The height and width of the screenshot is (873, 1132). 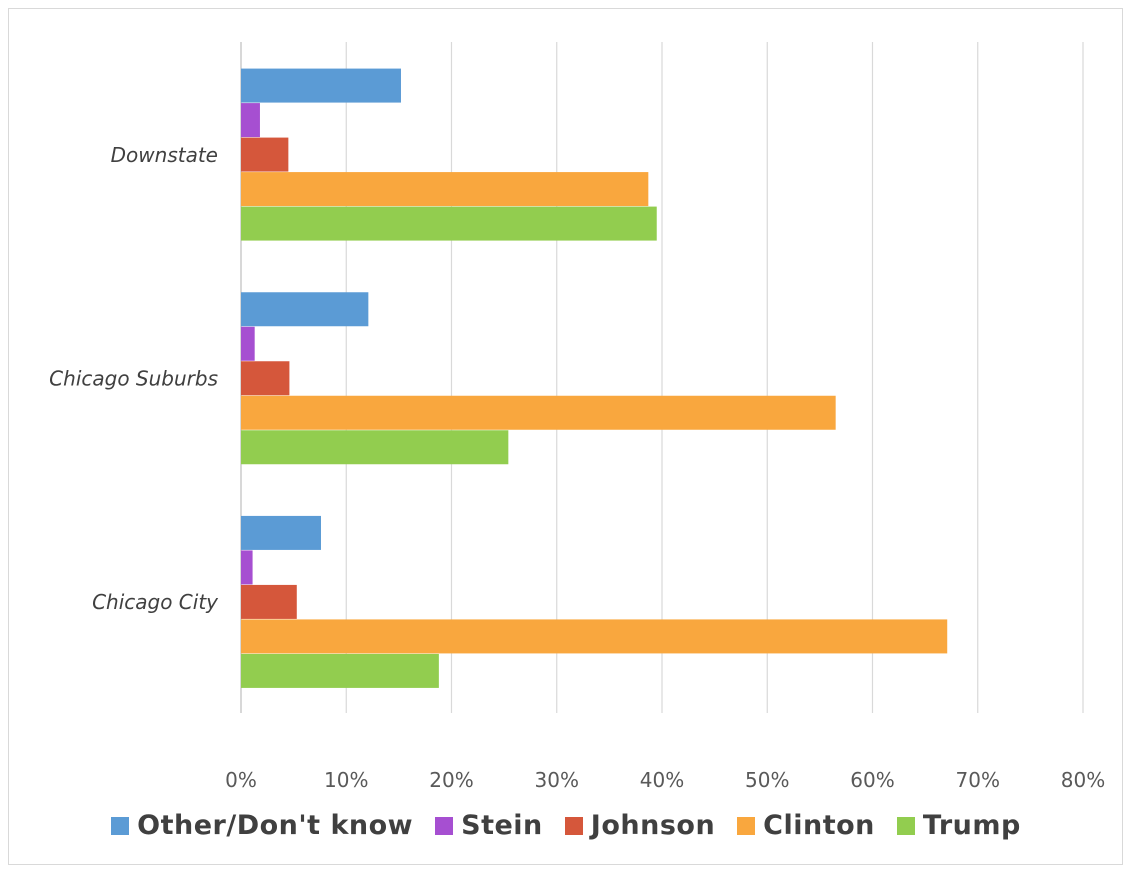 What do you see at coordinates (971, 825) in the screenshot?
I see `legend-label: Trump` at bounding box center [971, 825].